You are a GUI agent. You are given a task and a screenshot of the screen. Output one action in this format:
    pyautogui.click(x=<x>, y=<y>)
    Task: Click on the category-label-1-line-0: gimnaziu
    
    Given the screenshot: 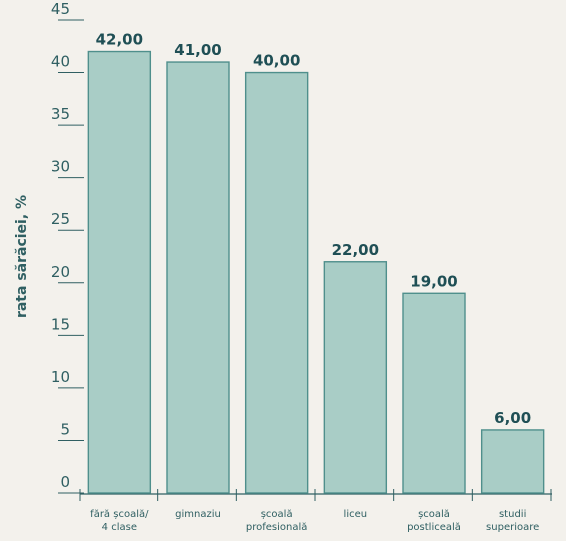 What is the action you would take?
    pyautogui.click(x=198, y=514)
    